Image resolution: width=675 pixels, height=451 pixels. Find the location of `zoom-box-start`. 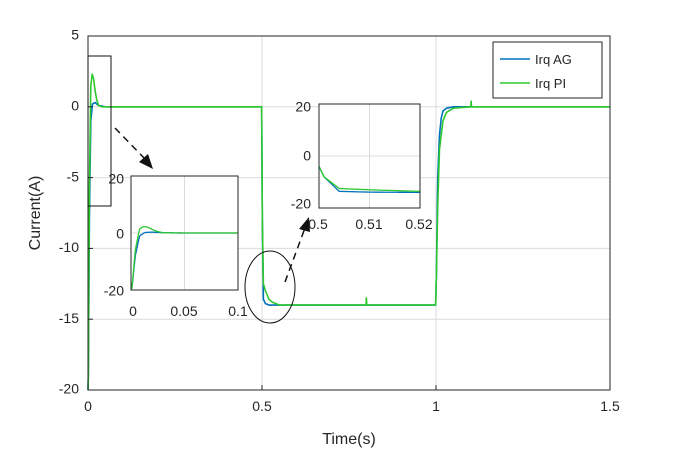

zoom-box-start is located at coordinates (99, 131).